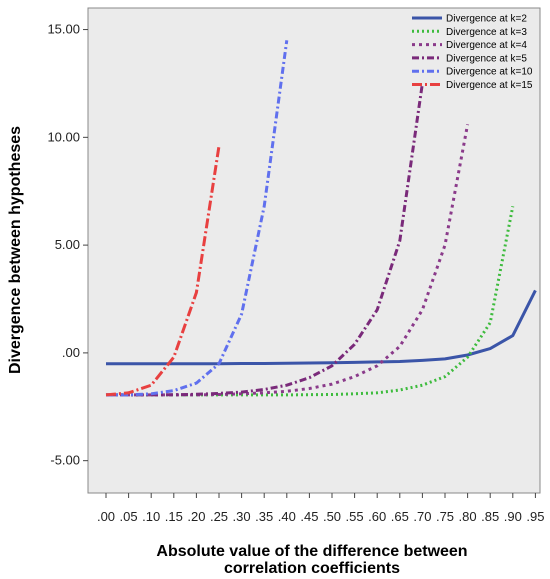  I want to click on x-tick-label: .30, so click(242, 516).